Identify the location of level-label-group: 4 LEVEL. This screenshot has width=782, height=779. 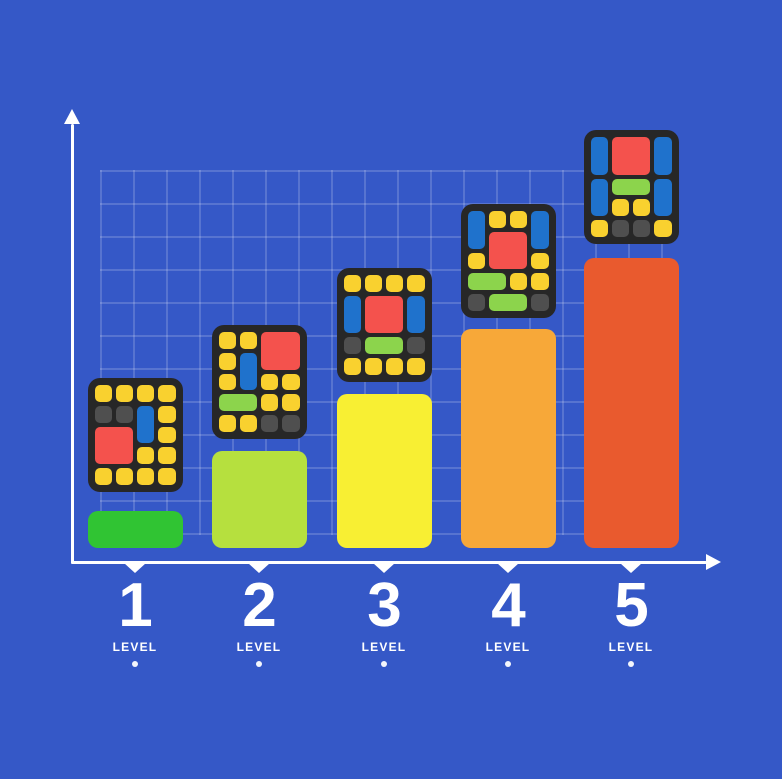
(508, 619).